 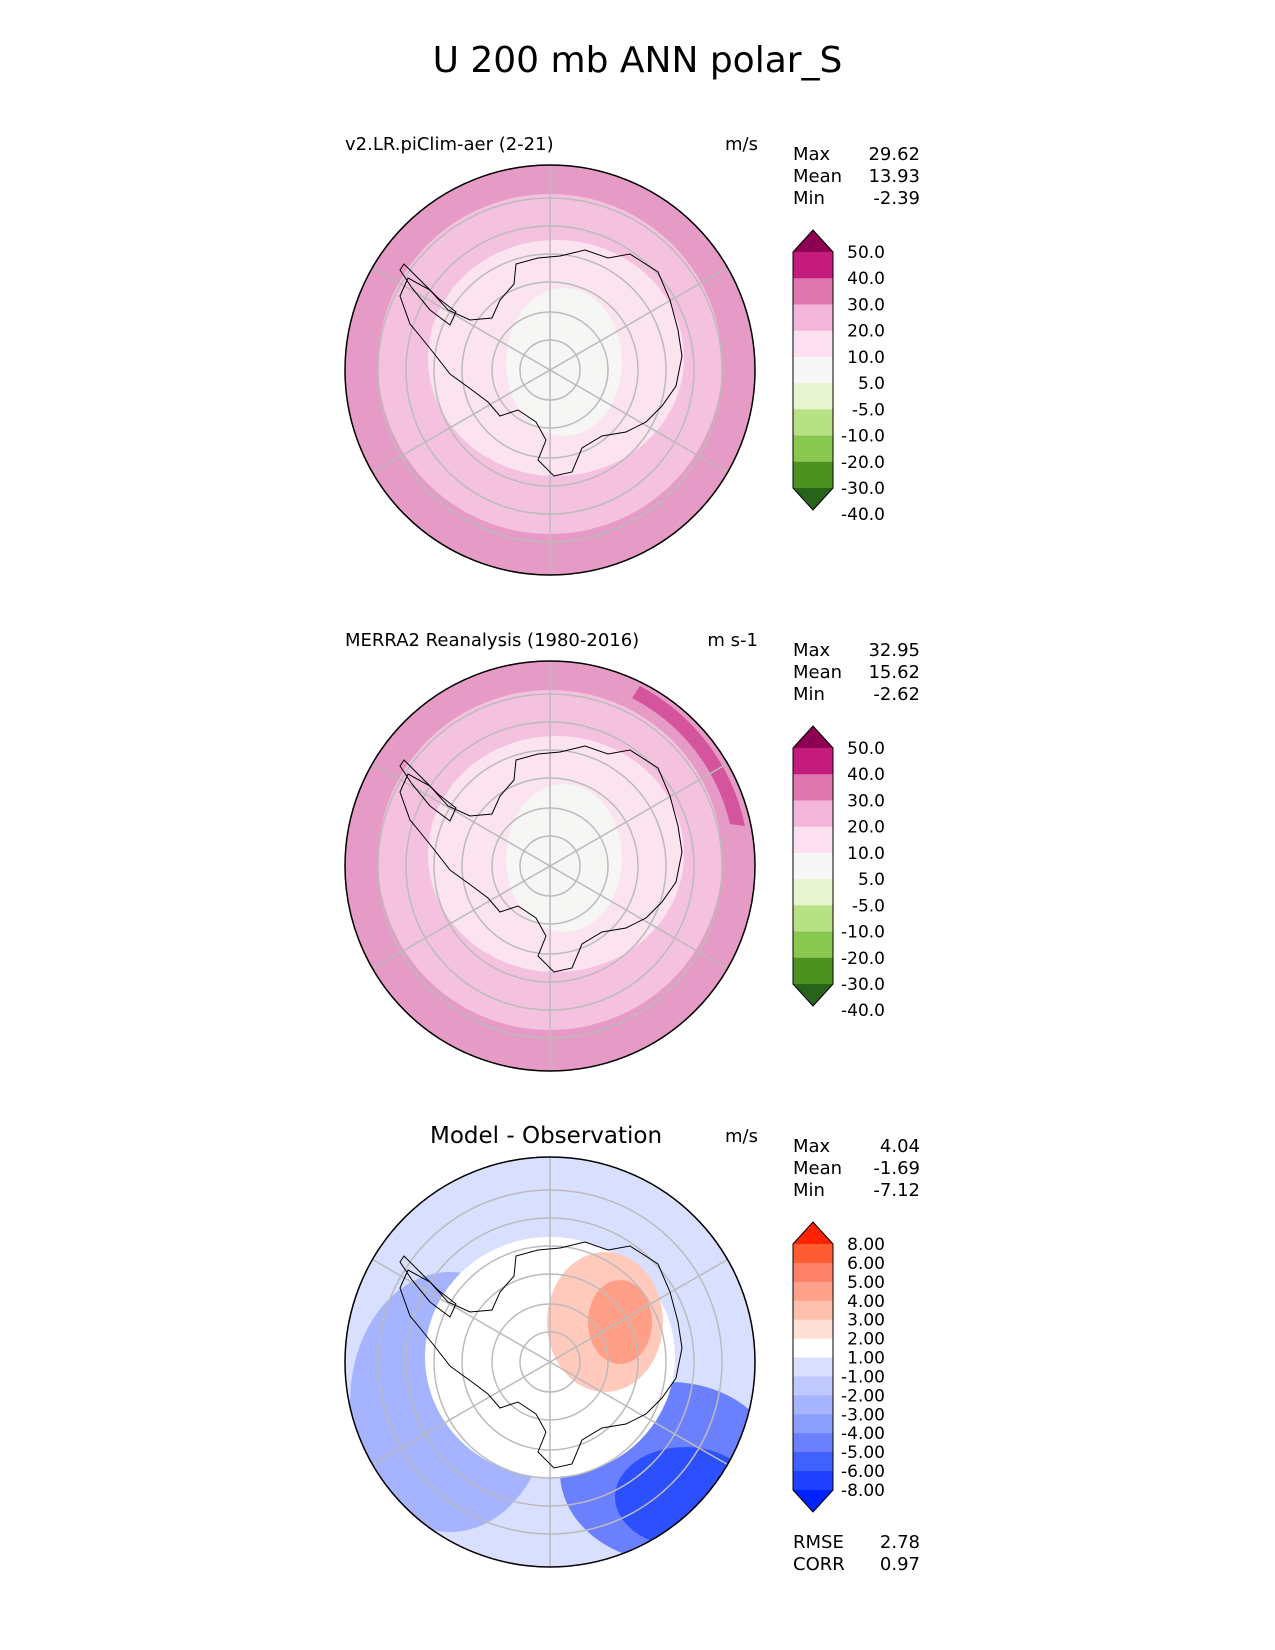 I want to click on panel-2-units: m s-1, so click(x=732, y=640).